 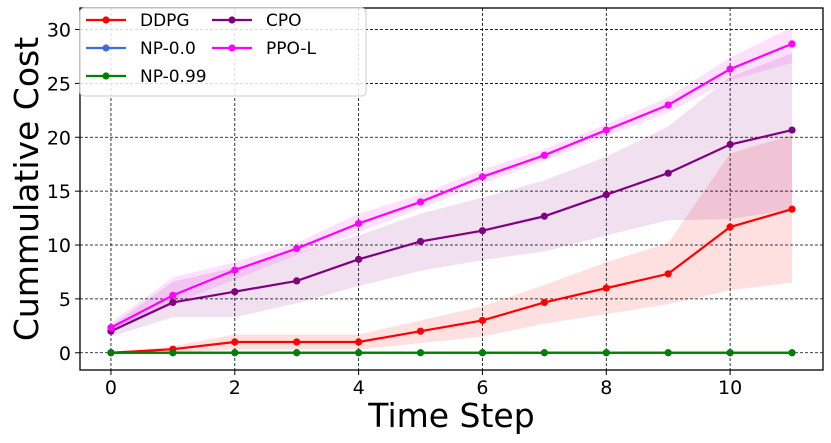 What do you see at coordinates (65, 300) in the screenshot?
I see `y-tick-label: 5` at bounding box center [65, 300].